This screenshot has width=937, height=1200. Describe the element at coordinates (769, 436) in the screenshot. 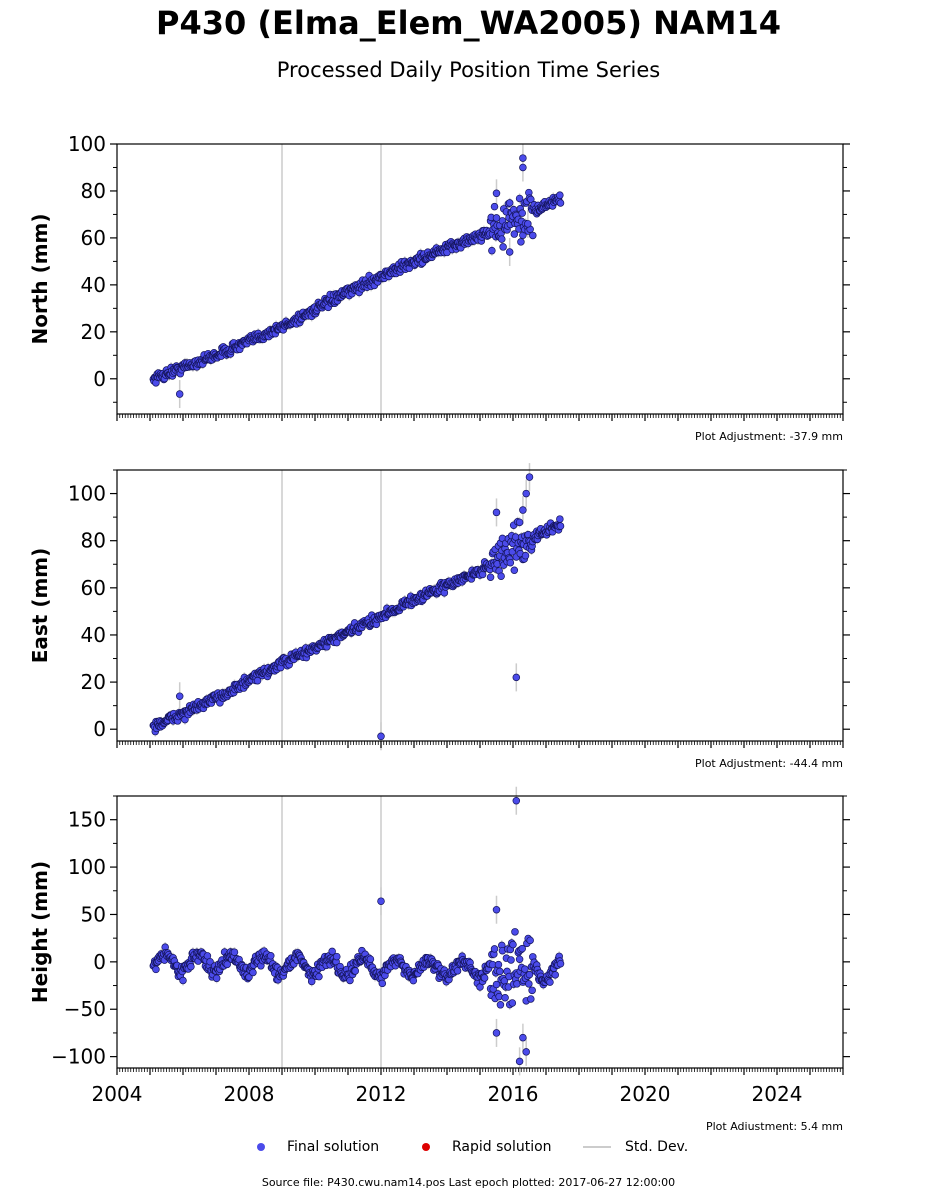

I see `plot-adjustment-label: Plot Adjustment: -37.9 mm` at that location.